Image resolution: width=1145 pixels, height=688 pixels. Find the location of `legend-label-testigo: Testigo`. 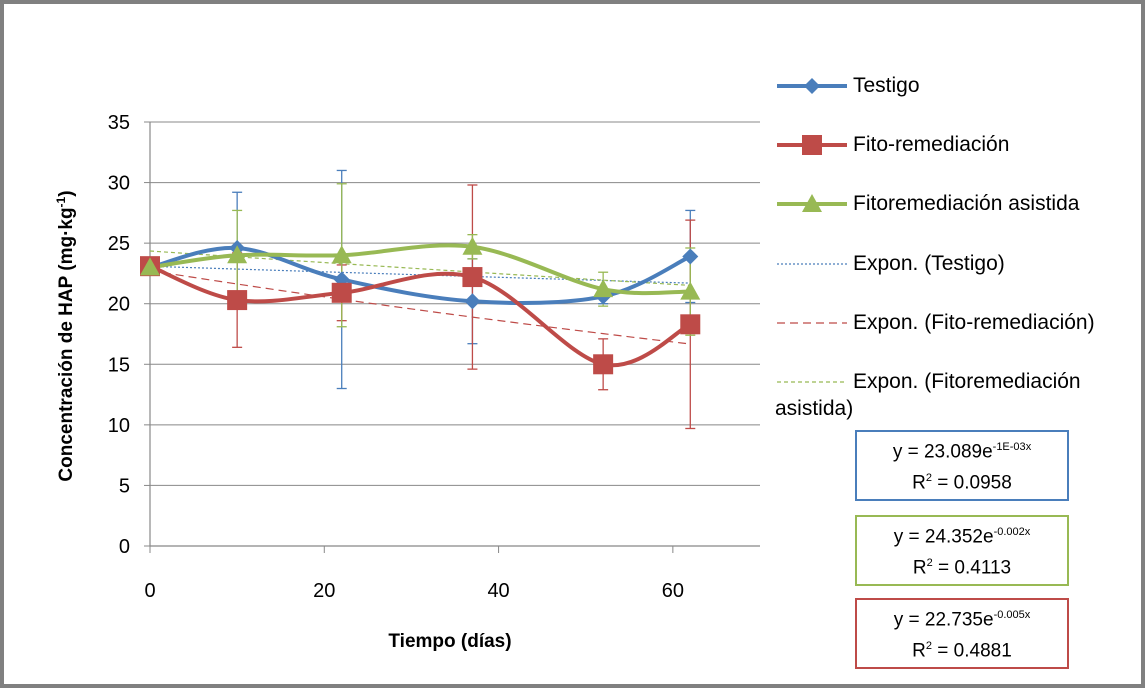

legend-label-testigo: Testigo is located at coordinates (886, 85).